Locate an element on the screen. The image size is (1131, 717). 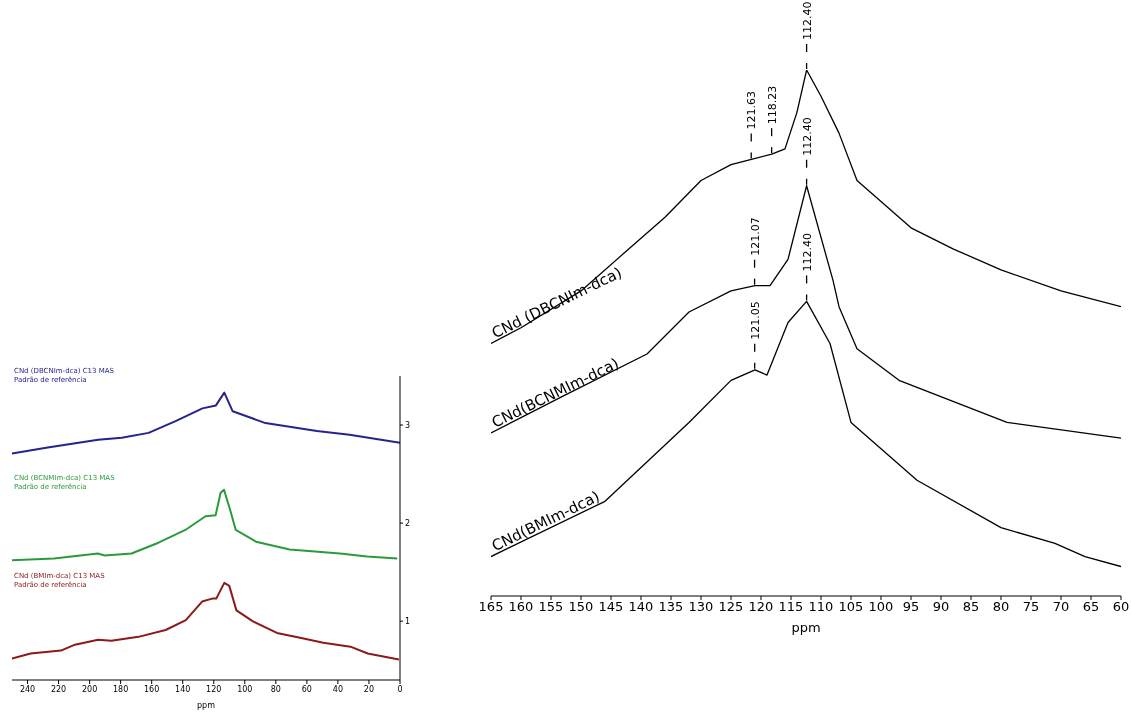
annotation: 118.23 is located at coordinates (772, 105).